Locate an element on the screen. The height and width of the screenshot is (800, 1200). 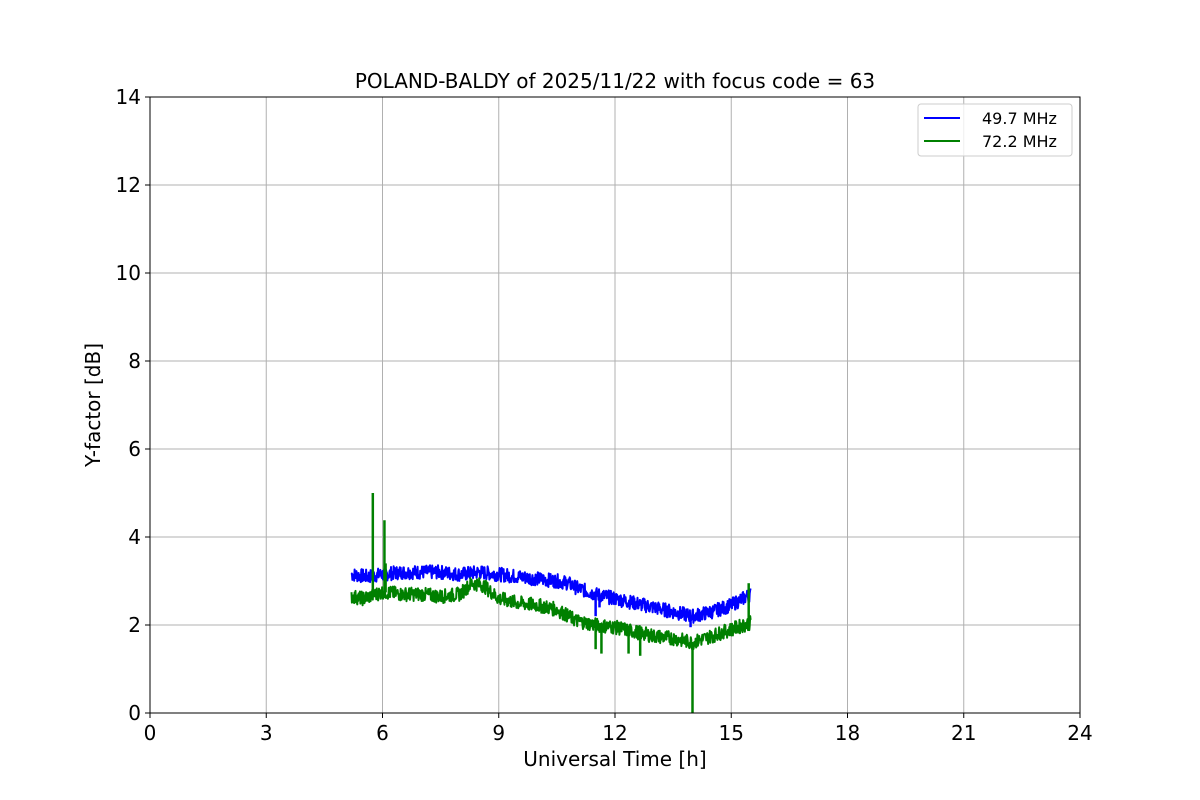
x-tick-label: 6 is located at coordinates (382, 733).